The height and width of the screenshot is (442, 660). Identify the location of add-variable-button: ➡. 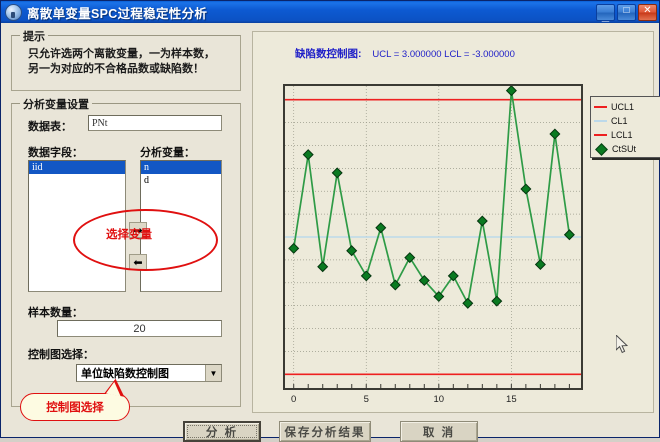
(138, 230).